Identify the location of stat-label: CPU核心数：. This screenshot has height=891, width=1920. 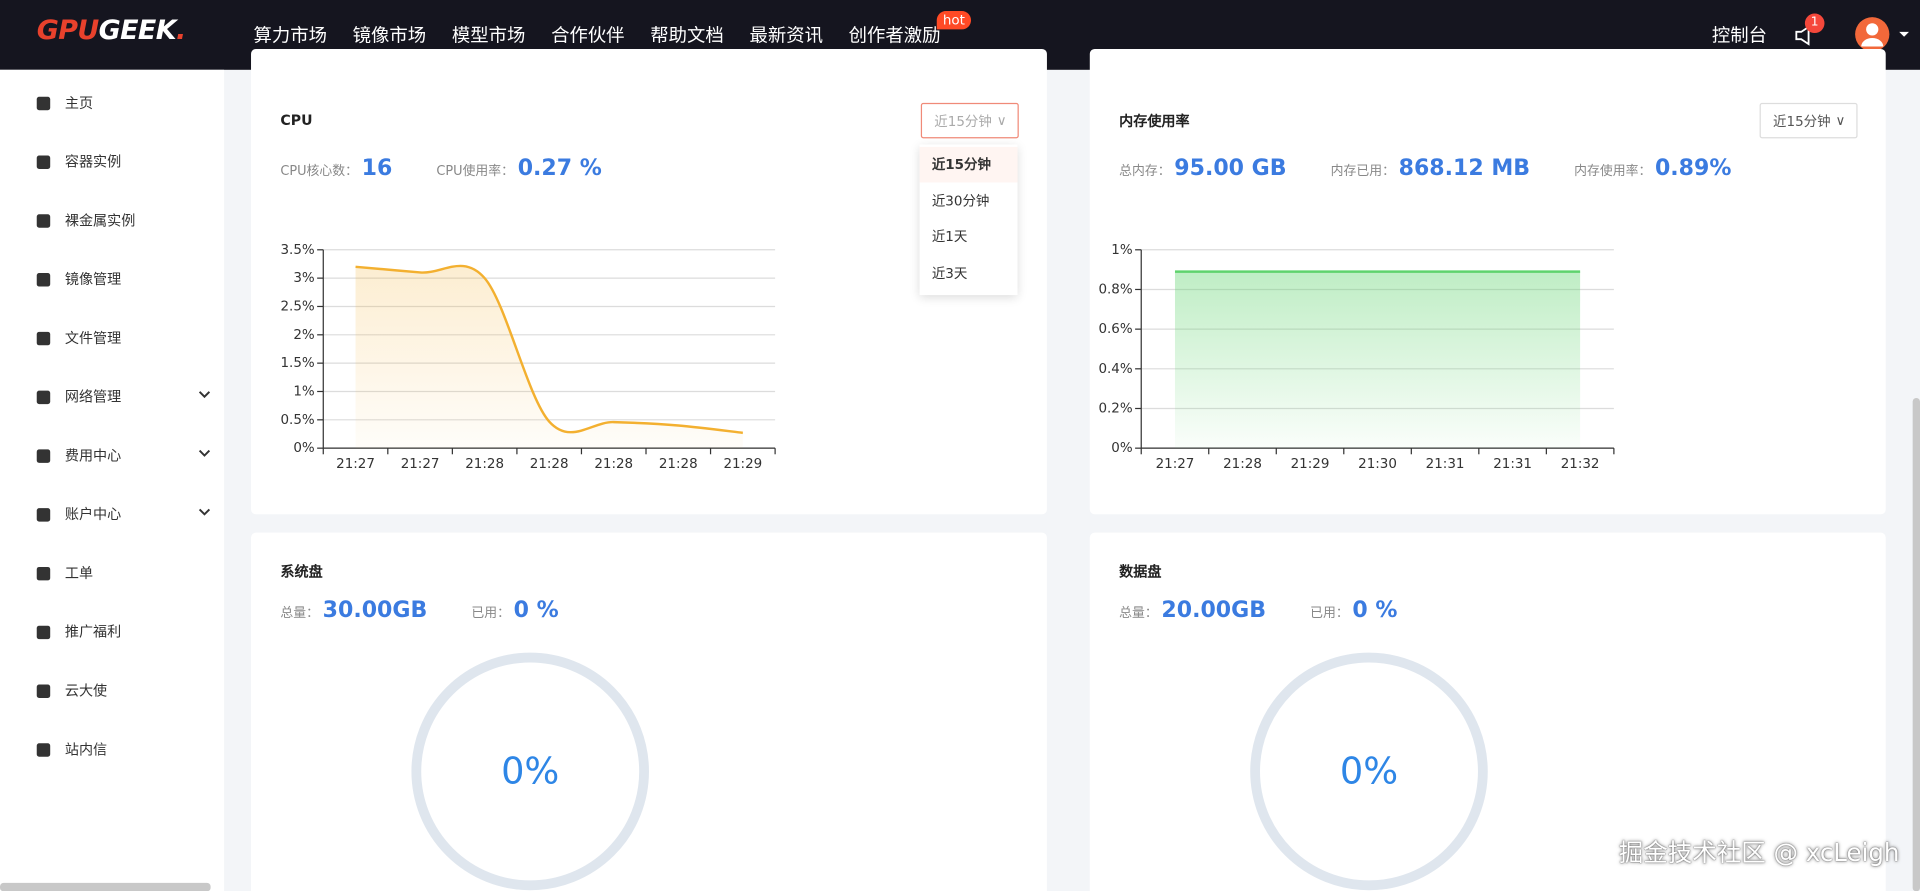
(319, 171).